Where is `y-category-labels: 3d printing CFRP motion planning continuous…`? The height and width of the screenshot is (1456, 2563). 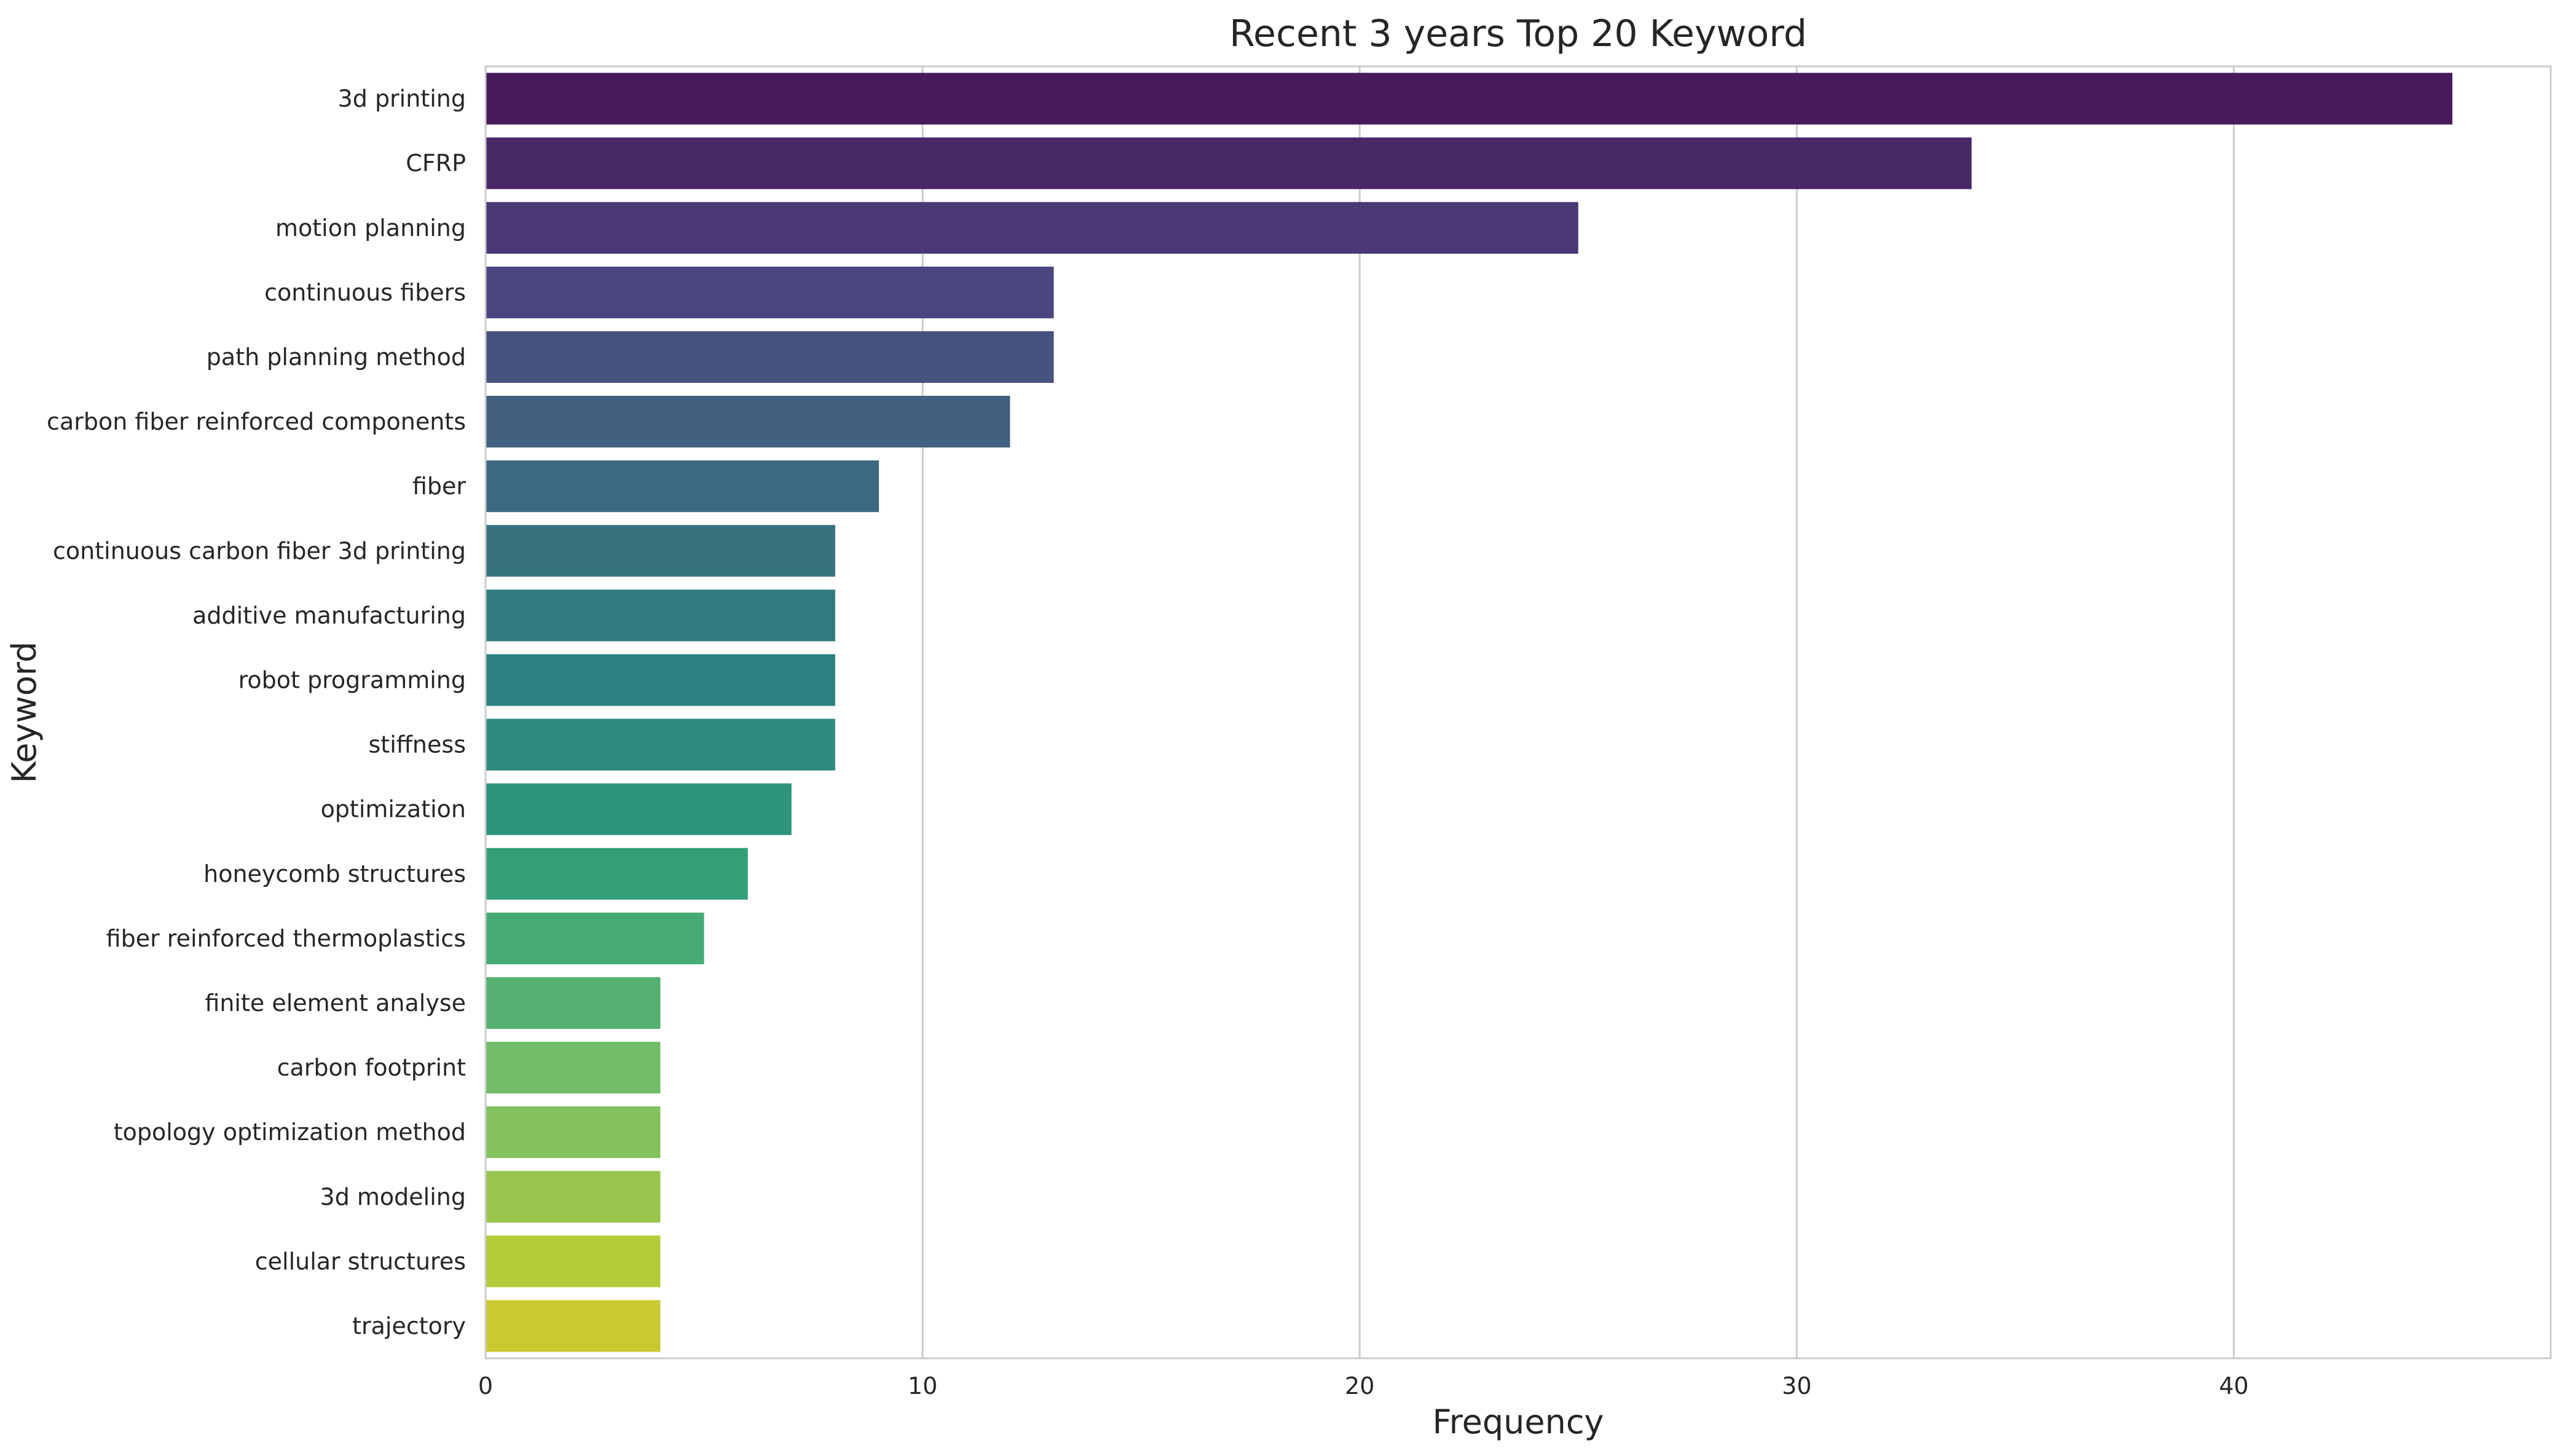
y-category-labels: 3d printing CFRP motion planning continuous… is located at coordinates (256, 712).